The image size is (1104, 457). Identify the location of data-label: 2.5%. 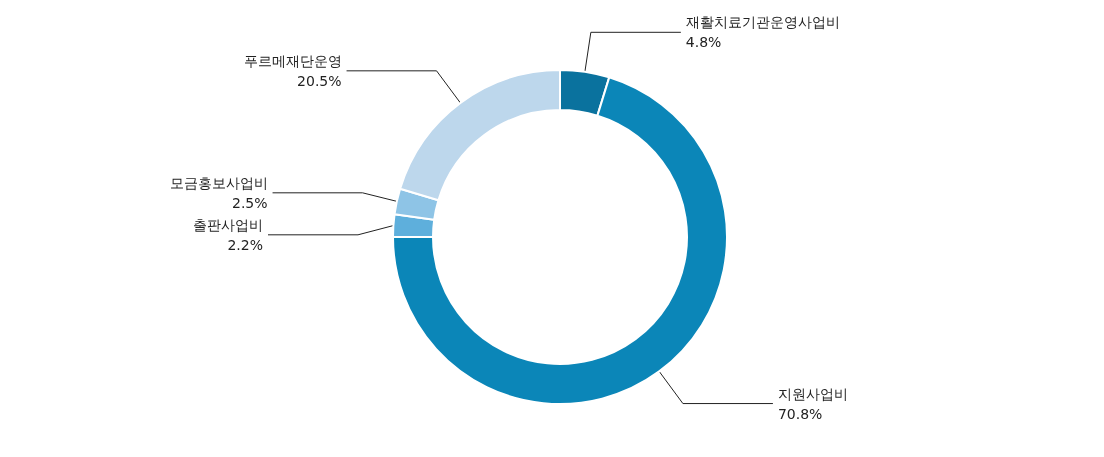
(249, 202).